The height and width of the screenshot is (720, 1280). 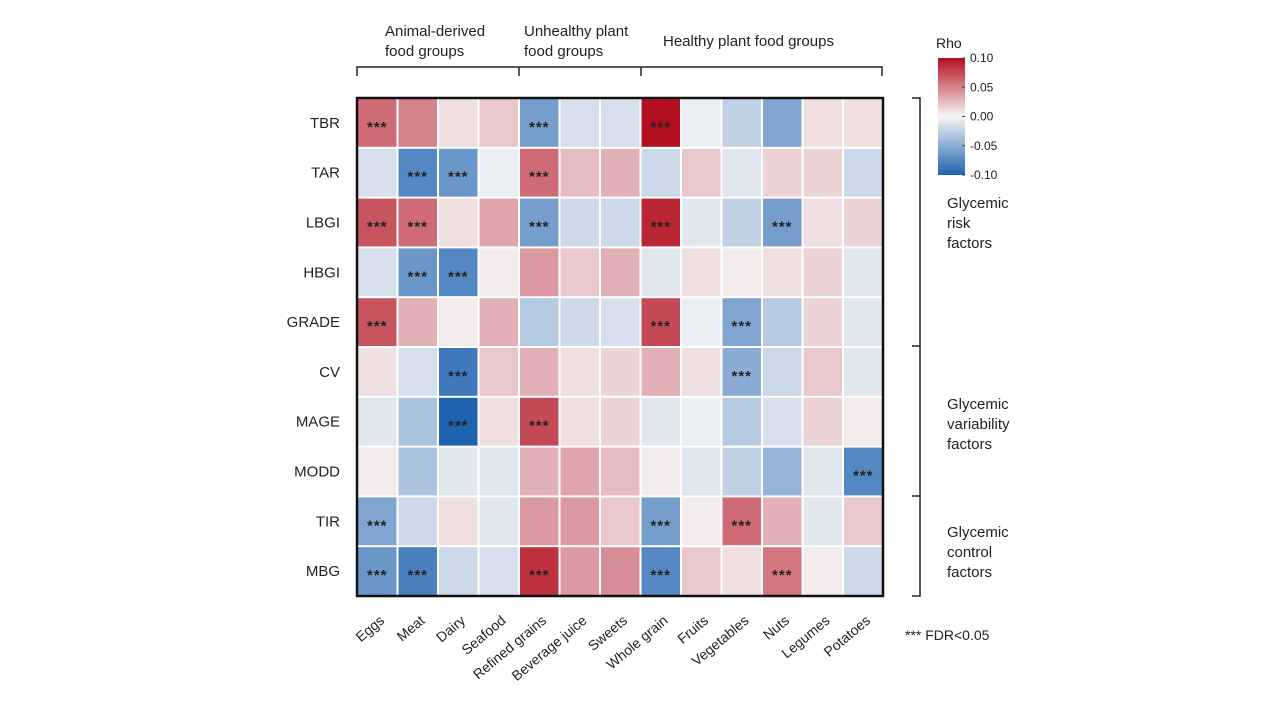 I want to click on column-group-label-healthy-1: Healthy plant food groups, so click(x=748, y=41).